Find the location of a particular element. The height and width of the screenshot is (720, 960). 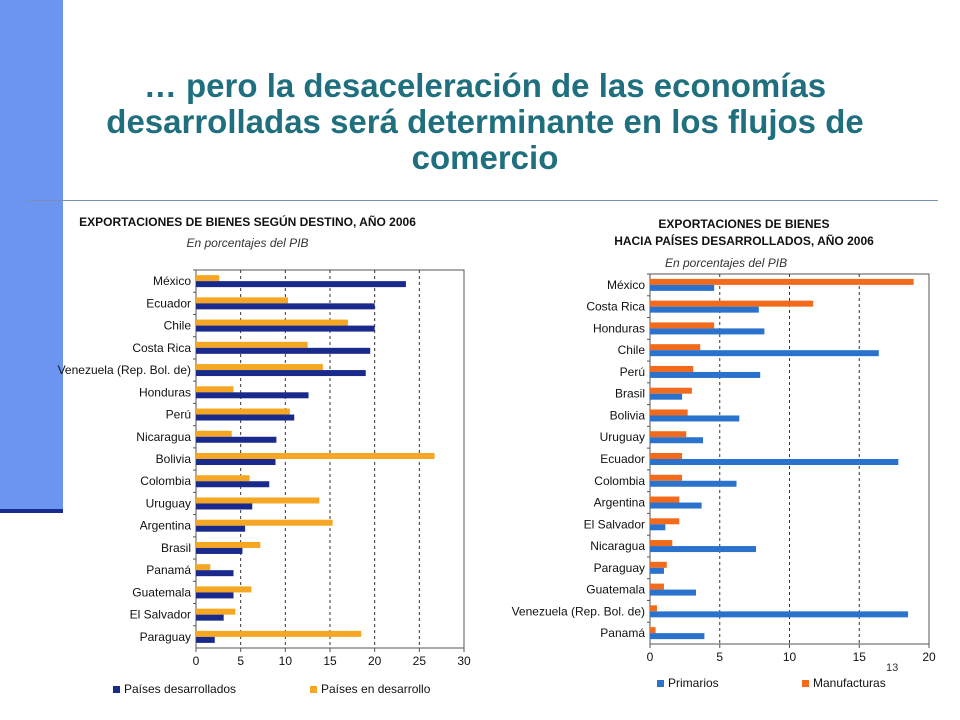

chart1-bar-paises-desarrollados-uruguay is located at coordinates (224, 506).